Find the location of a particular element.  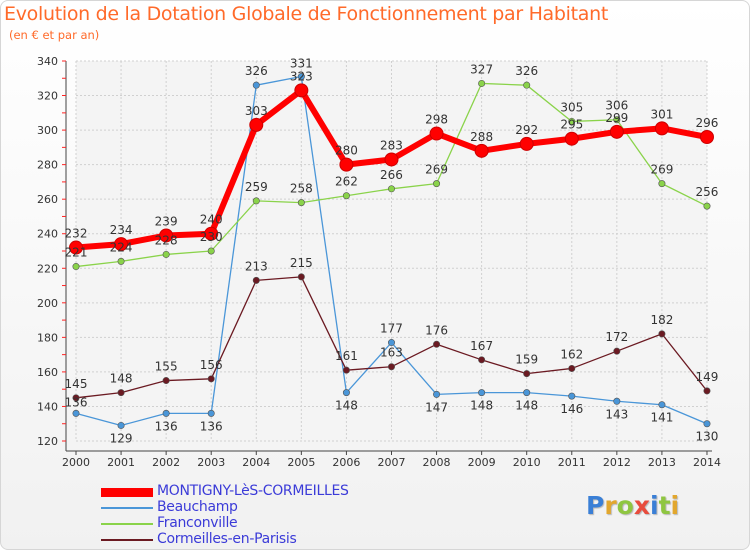

y-tick-label: 280 is located at coordinates (47, 165).